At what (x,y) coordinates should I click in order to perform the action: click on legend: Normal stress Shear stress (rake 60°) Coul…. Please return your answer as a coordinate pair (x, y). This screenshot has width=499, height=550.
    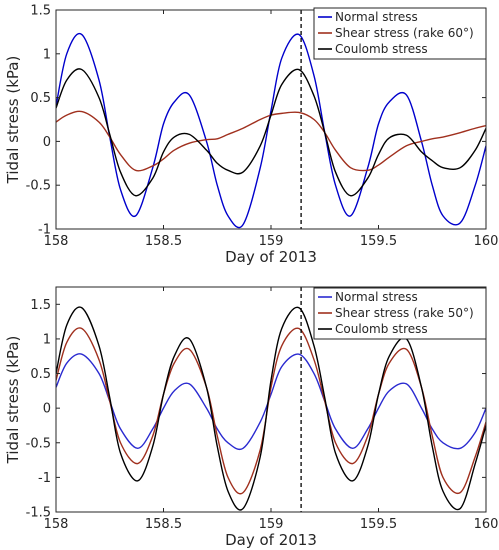
    Looking at the image, I should click on (400, 33).